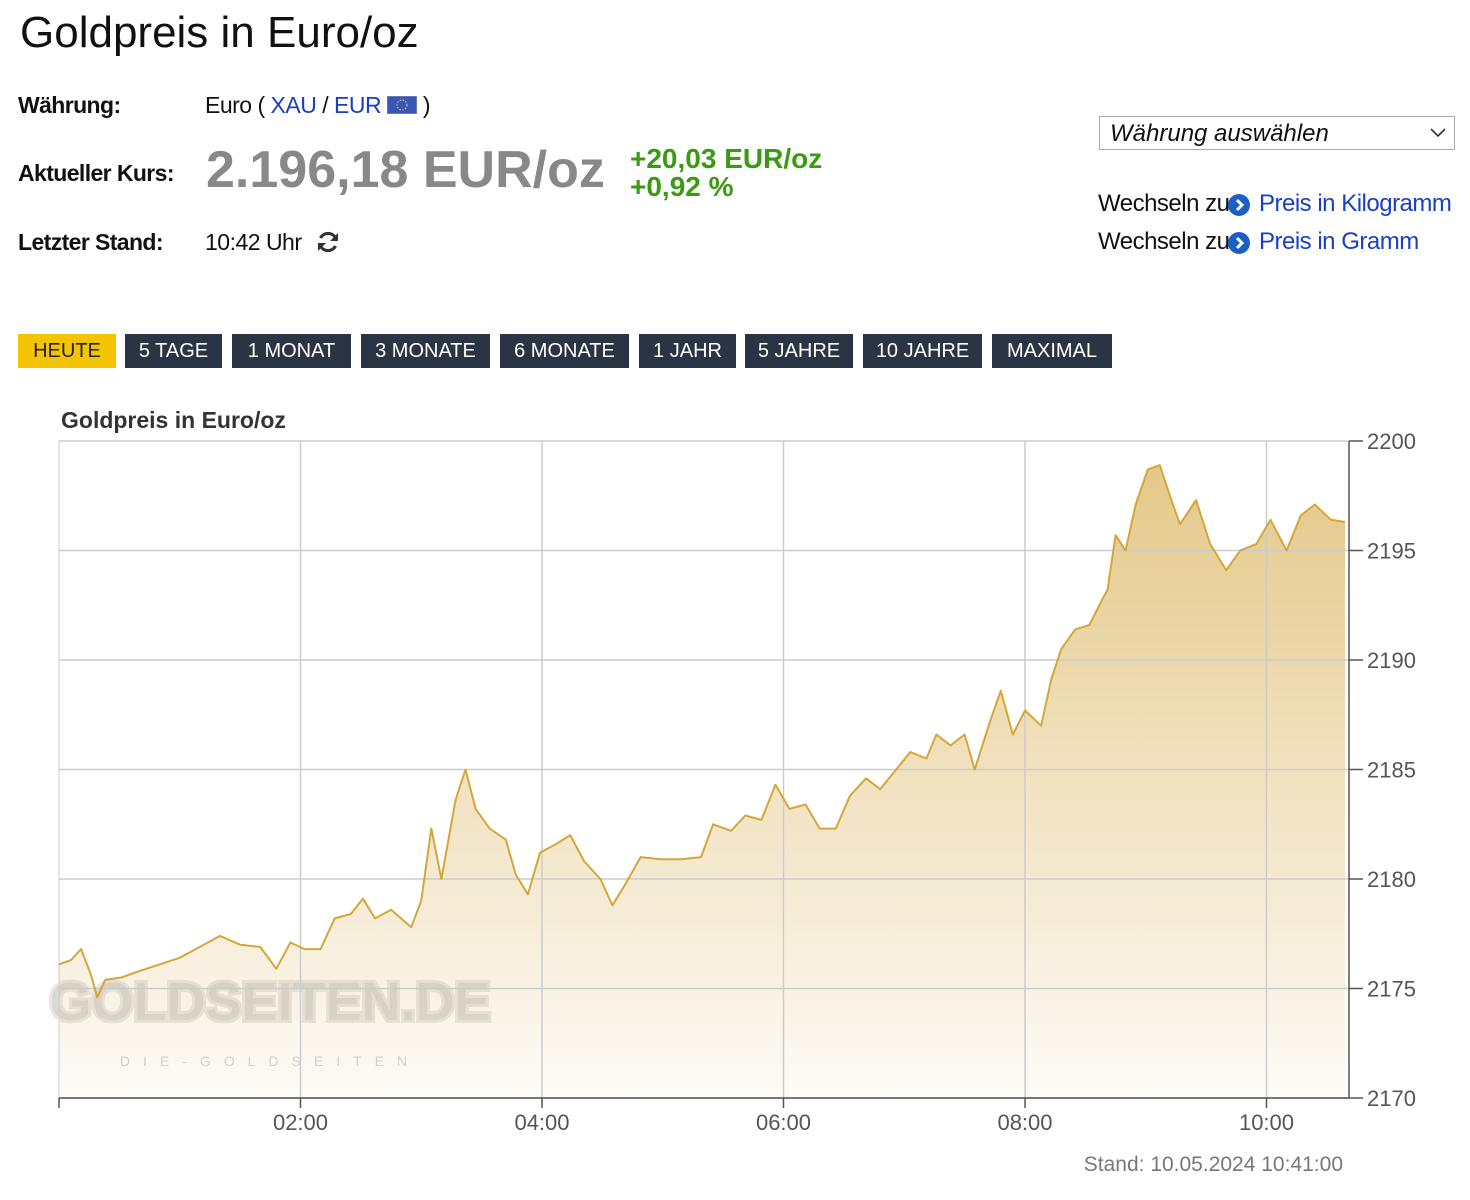 This screenshot has width=1470, height=1200. I want to click on page-title: Goldpreis in Euro/oz, so click(219, 32).